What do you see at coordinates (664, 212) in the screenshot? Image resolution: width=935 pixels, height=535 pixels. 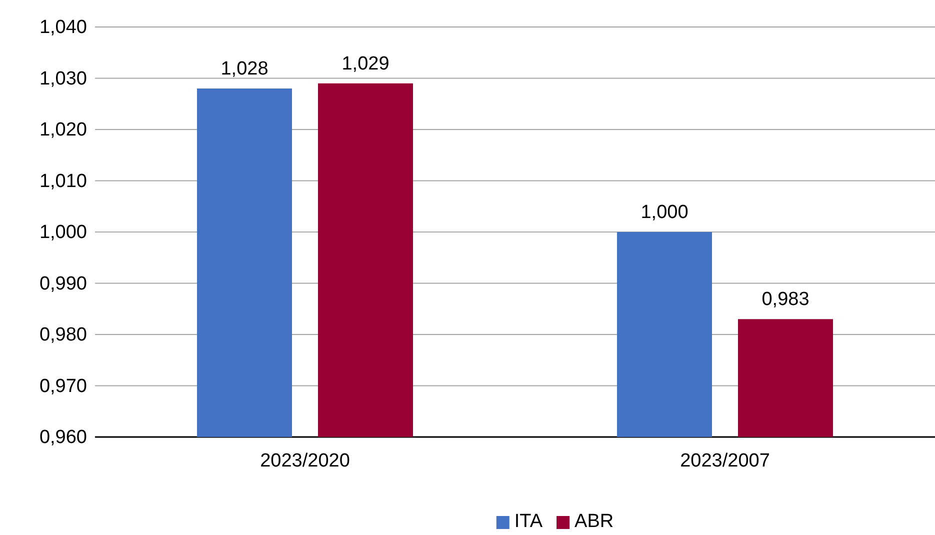 I see `data-label: 1,000` at bounding box center [664, 212].